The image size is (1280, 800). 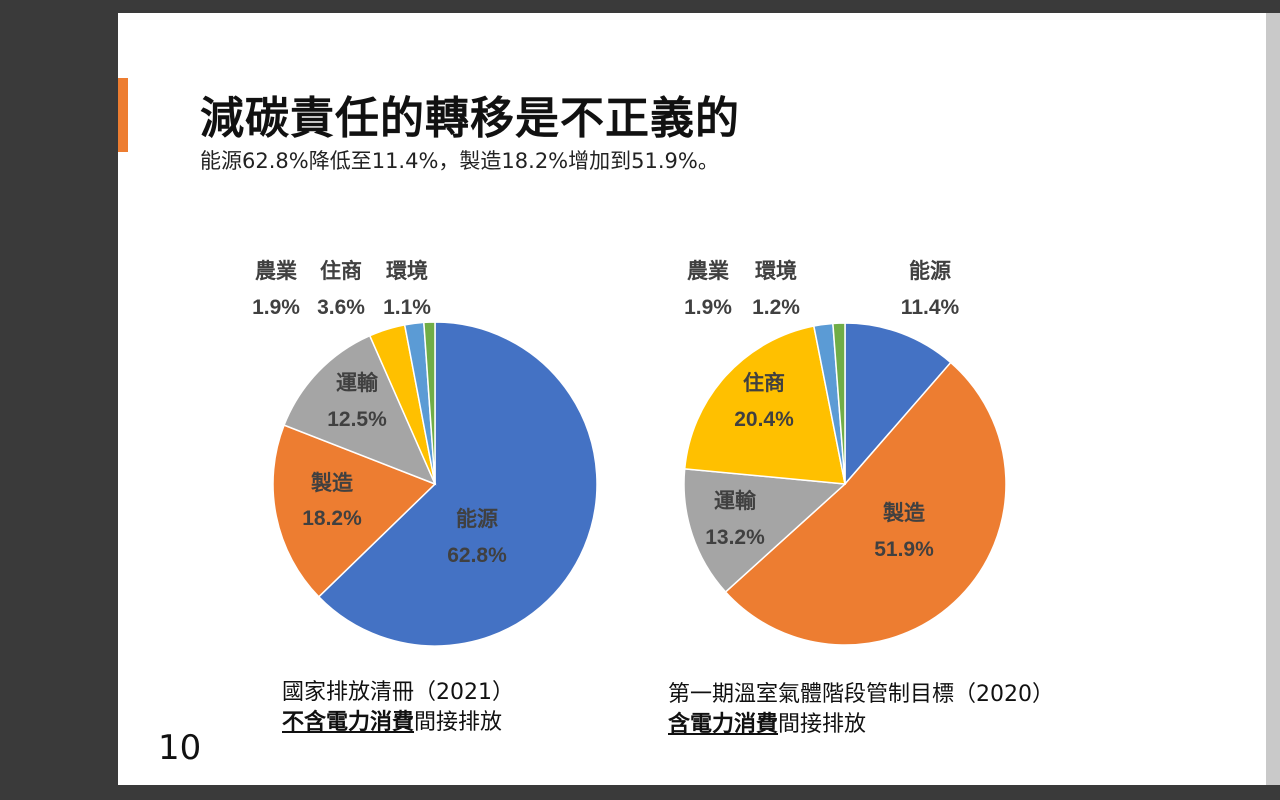 What do you see at coordinates (470, 118) in the screenshot?
I see `page-title: 減碳責任的轉移是不正義的` at bounding box center [470, 118].